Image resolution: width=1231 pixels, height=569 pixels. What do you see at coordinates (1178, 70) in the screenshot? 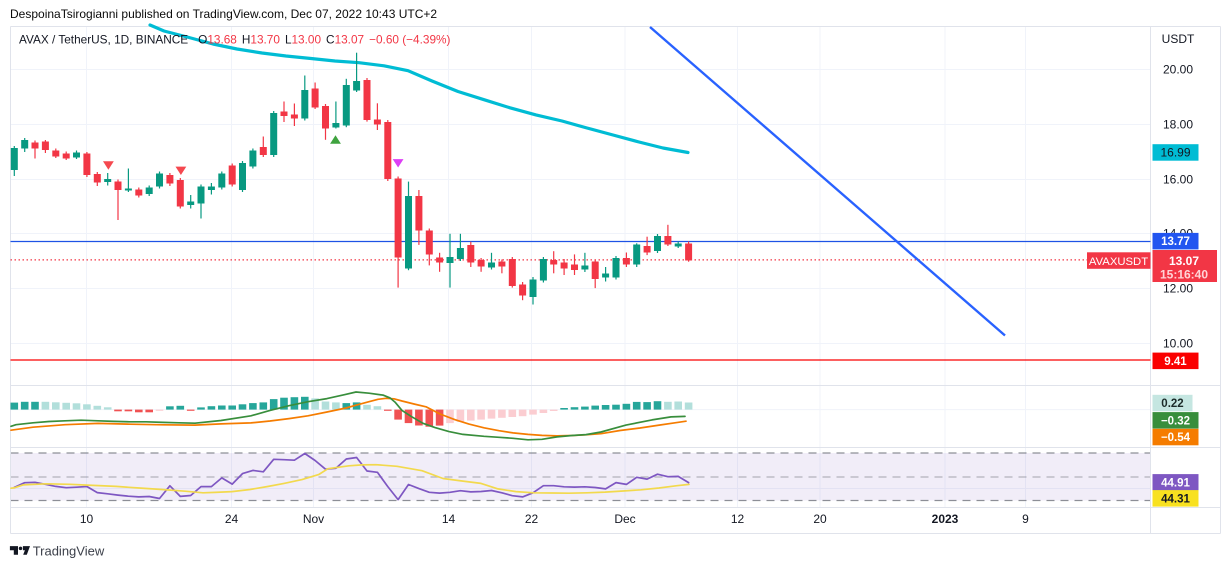
I see `svg-text: 20.00` at bounding box center [1178, 70].